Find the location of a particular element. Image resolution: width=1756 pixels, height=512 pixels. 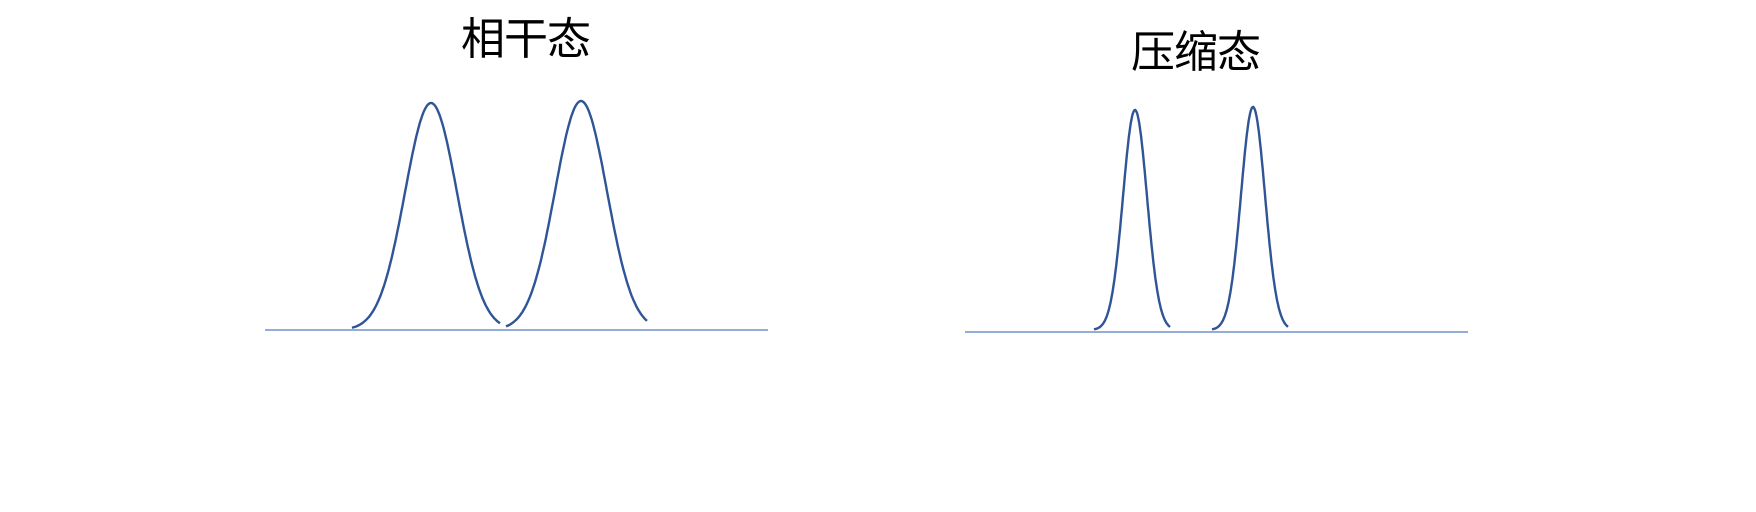

coherent-state-title: 相干态 is located at coordinates (526, 39).